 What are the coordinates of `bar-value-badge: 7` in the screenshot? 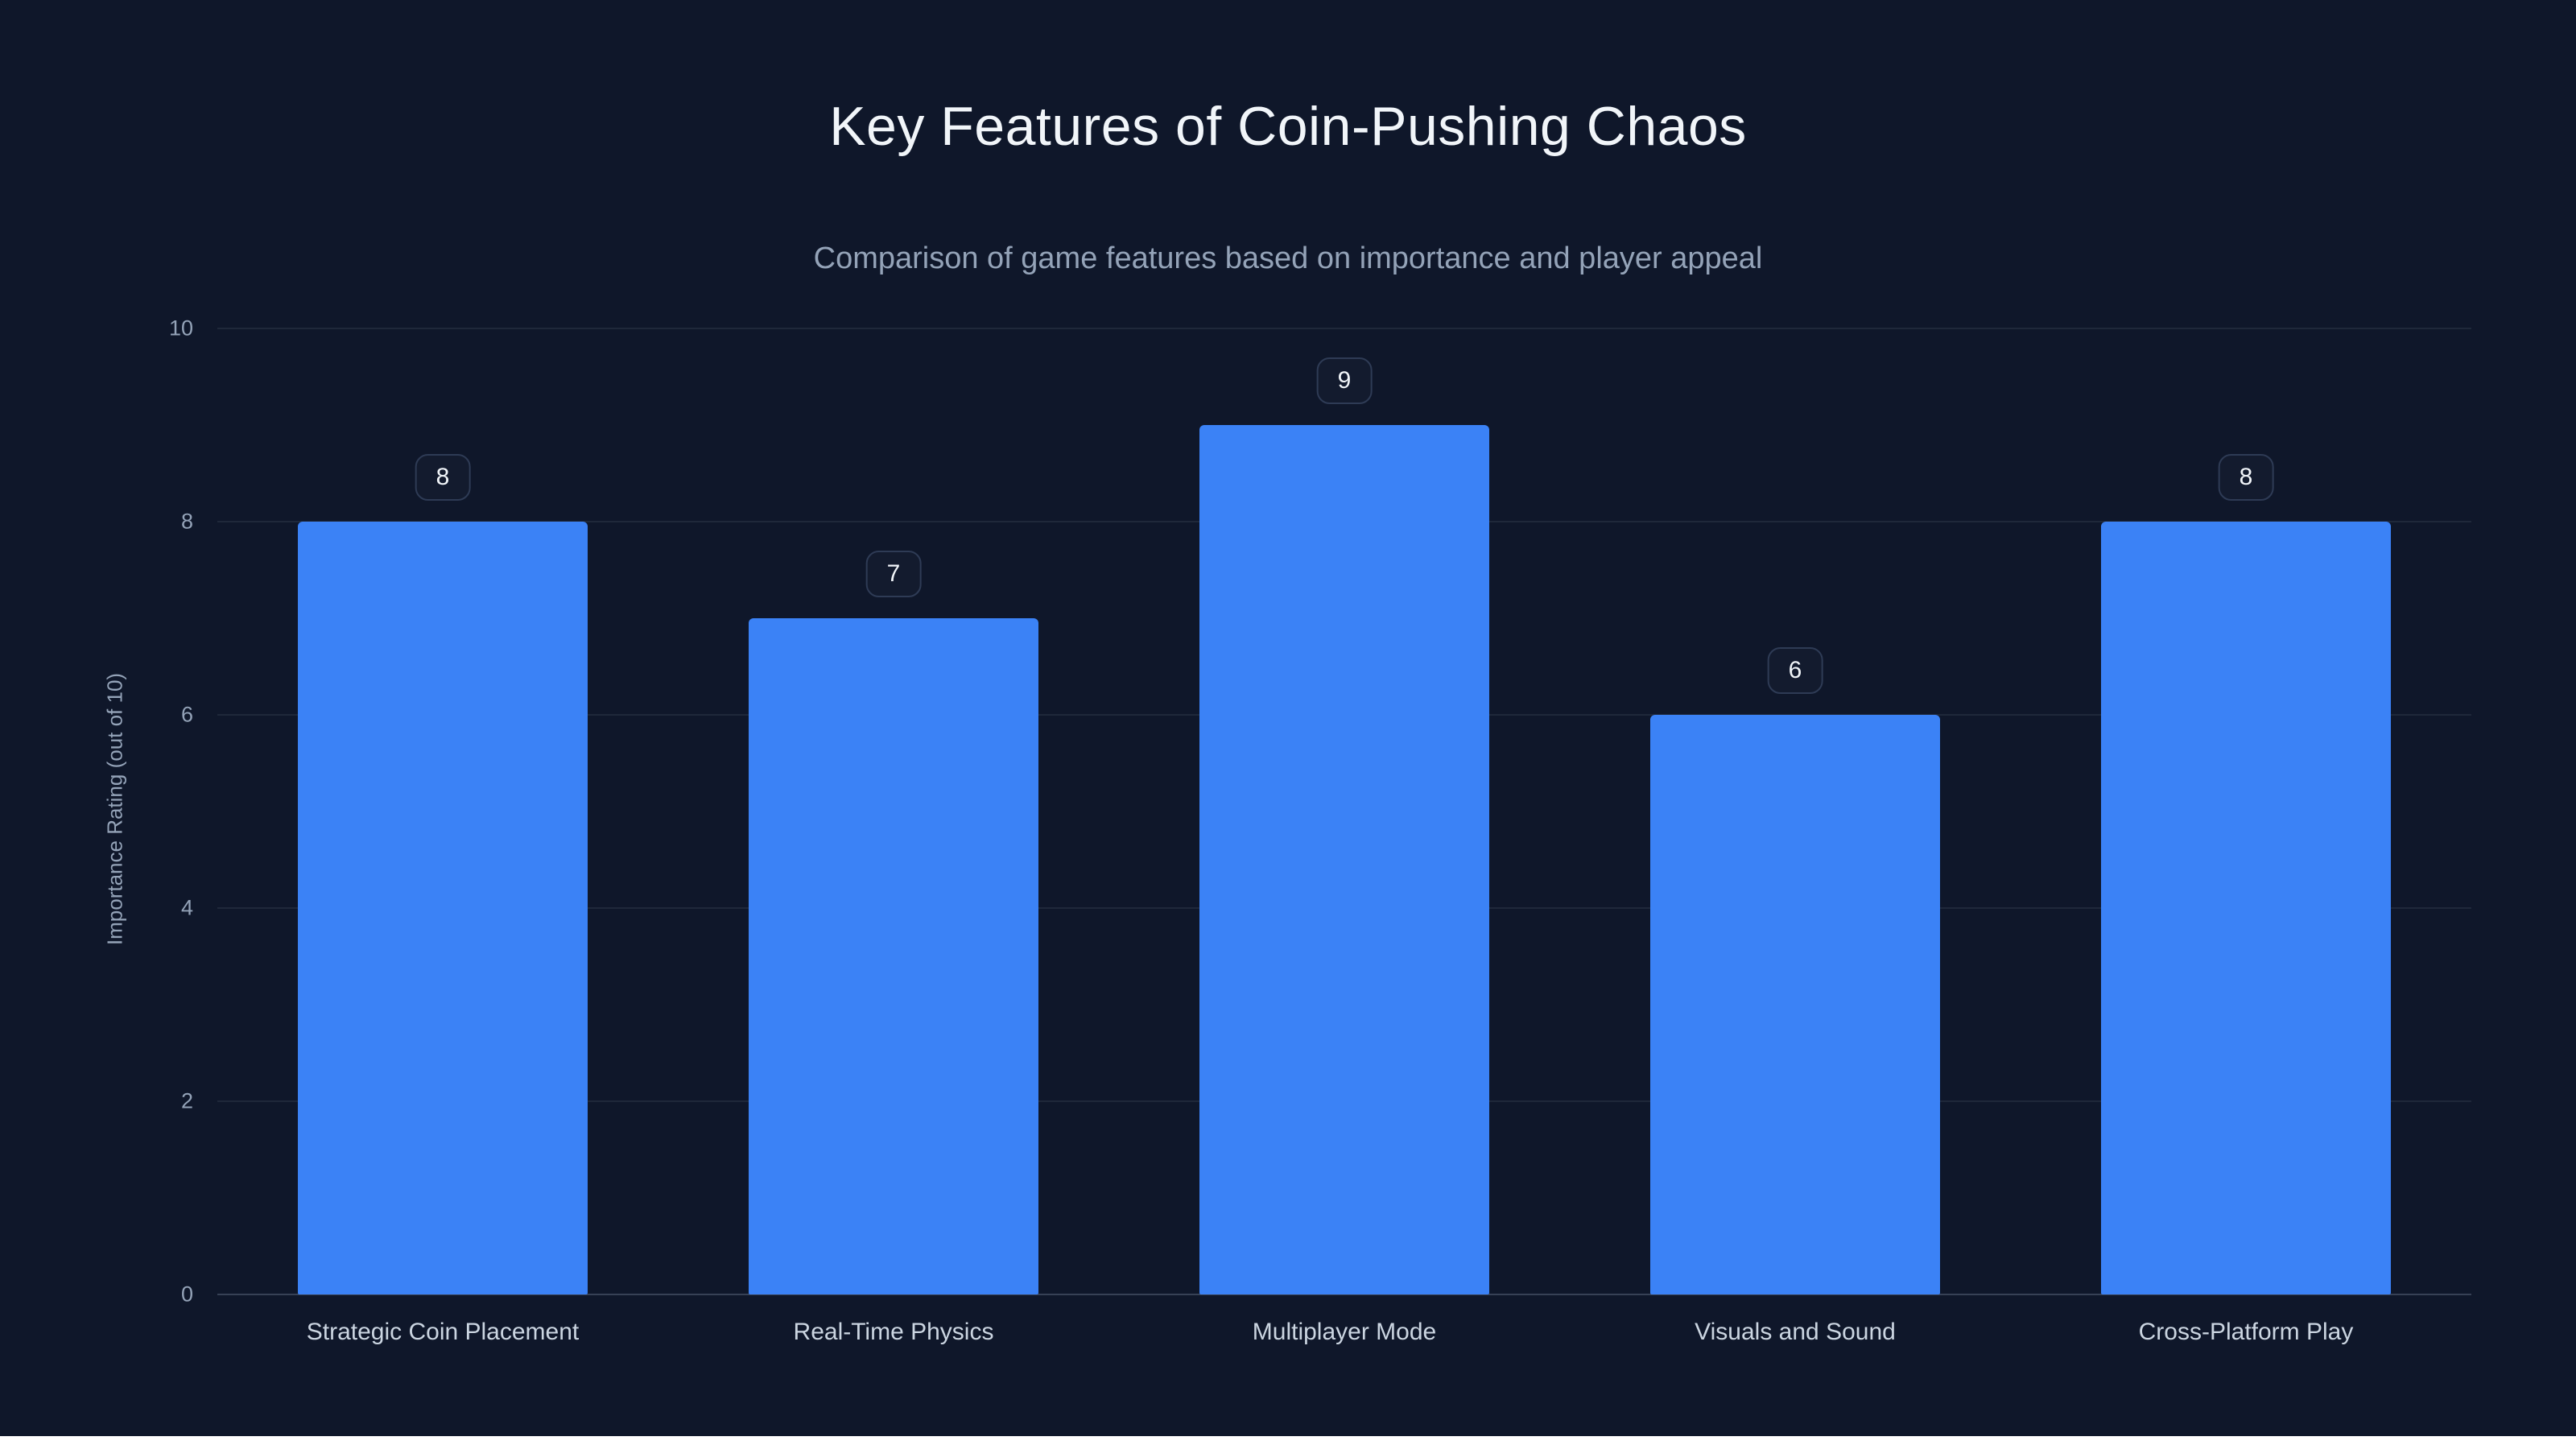 It's located at (893, 574).